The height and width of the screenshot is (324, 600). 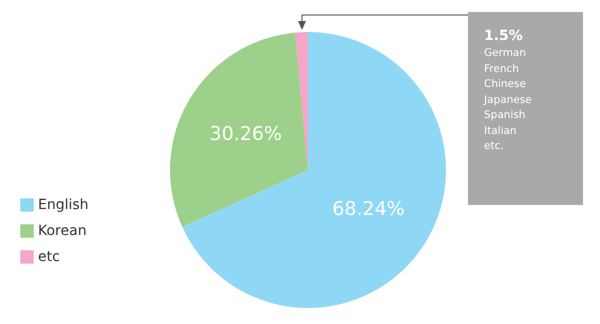 What do you see at coordinates (508, 100) in the screenshot?
I see `text: Japanese` at bounding box center [508, 100].